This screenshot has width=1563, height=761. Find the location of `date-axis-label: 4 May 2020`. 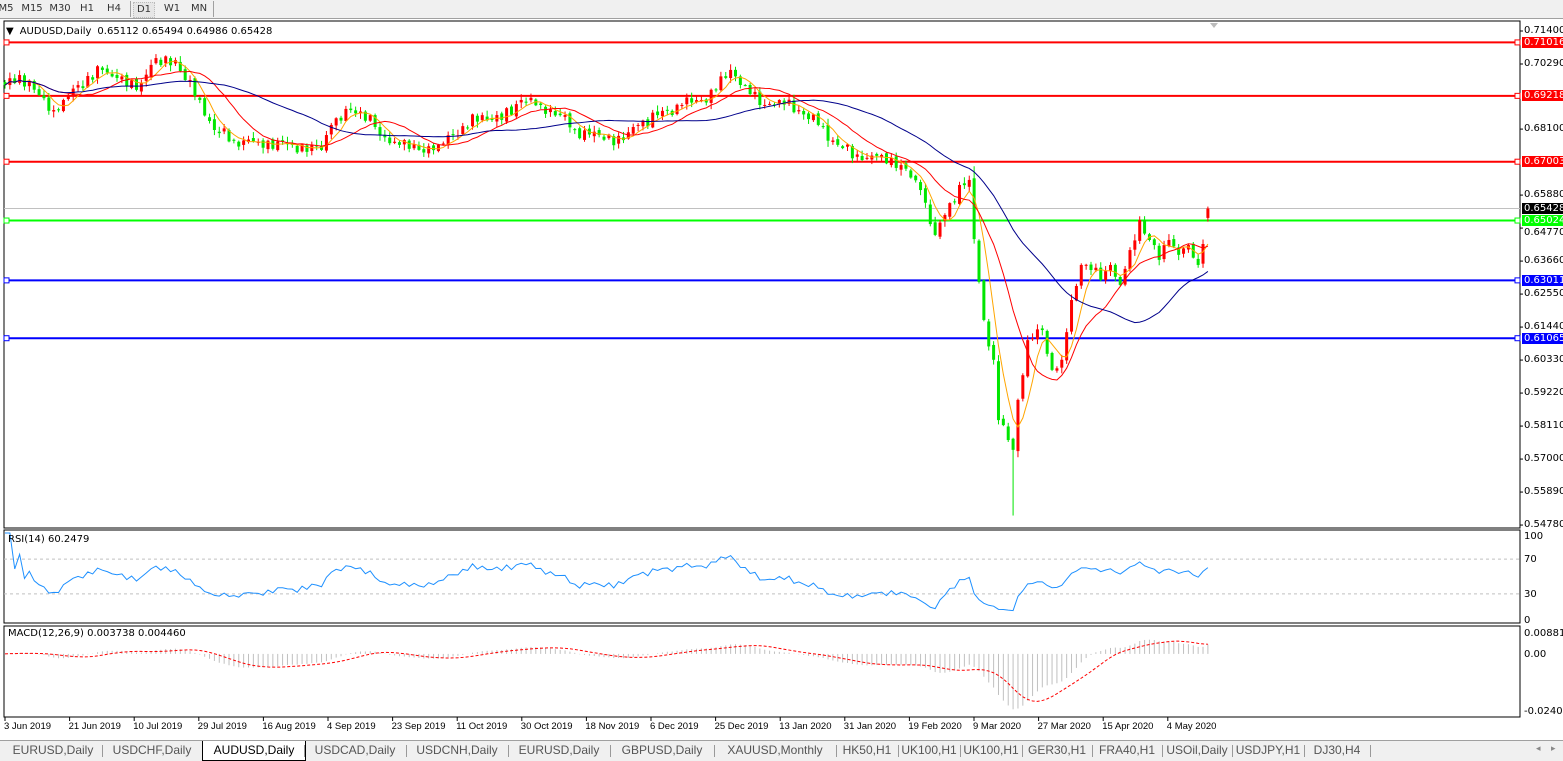

date-axis-label: 4 May 2020 is located at coordinates (1191, 726).